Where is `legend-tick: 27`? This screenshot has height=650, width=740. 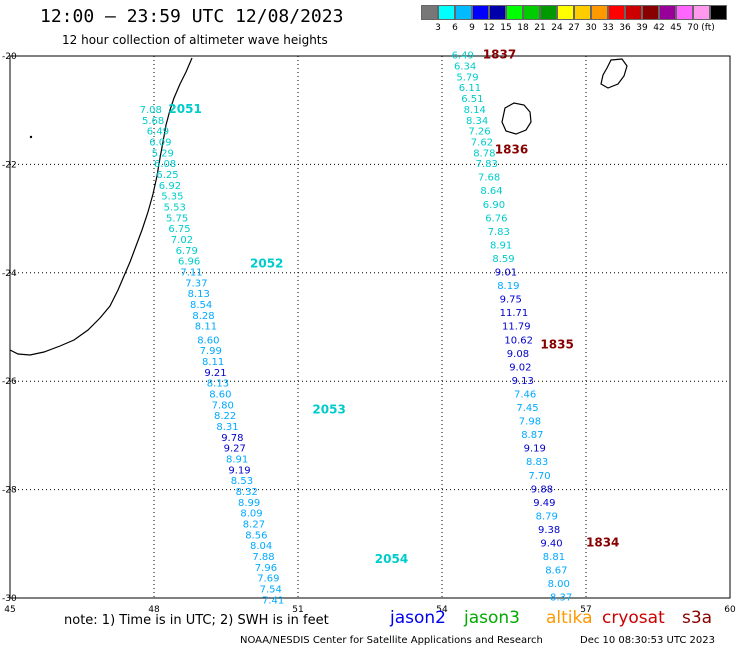
legend-tick: 27 is located at coordinates (574, 28).